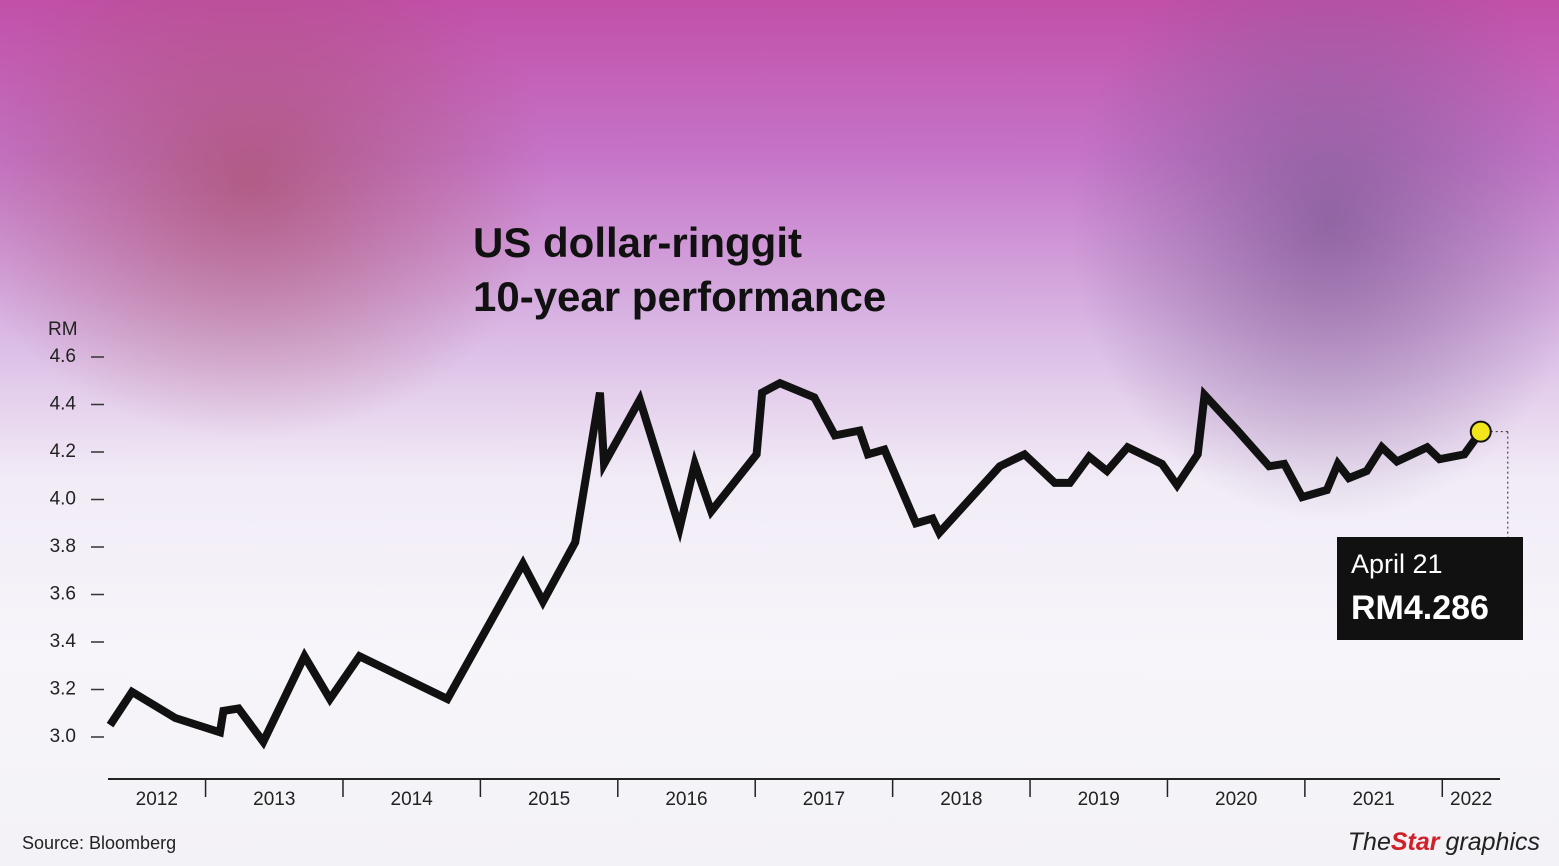 This screenshot has height=866, width=1559. What do you see at coordinates (1420, 608) in the screenshot?
I see `value-label: RM4.286` at bounding box center [1420, 608].